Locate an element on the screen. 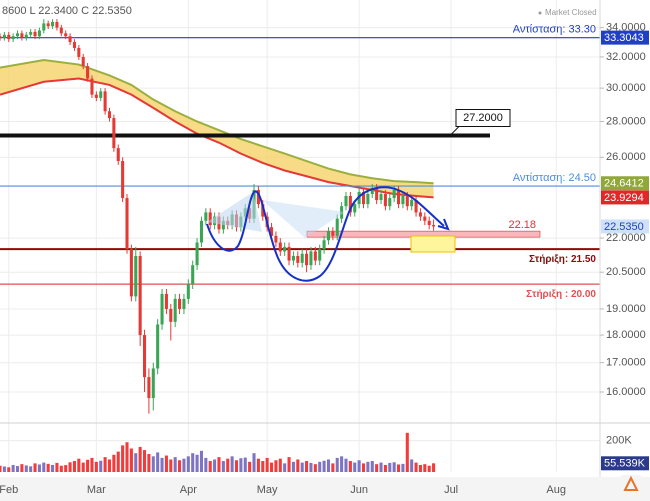 The height and width of the screenshot is (501, 650). level-label: 27.2000 is located at coordinates (483, 118).